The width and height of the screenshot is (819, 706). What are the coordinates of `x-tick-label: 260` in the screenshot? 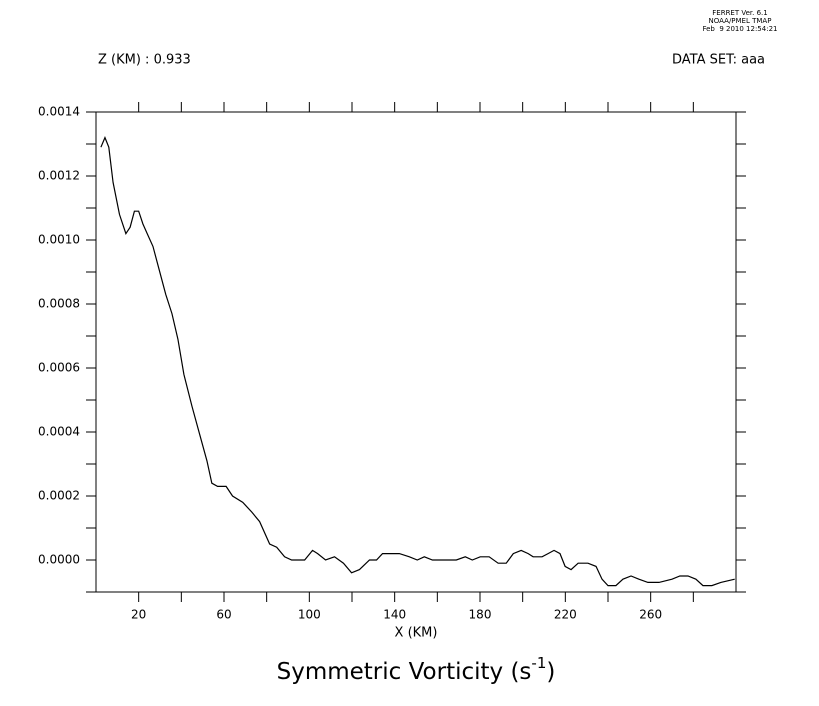 It's located at (650, 615).